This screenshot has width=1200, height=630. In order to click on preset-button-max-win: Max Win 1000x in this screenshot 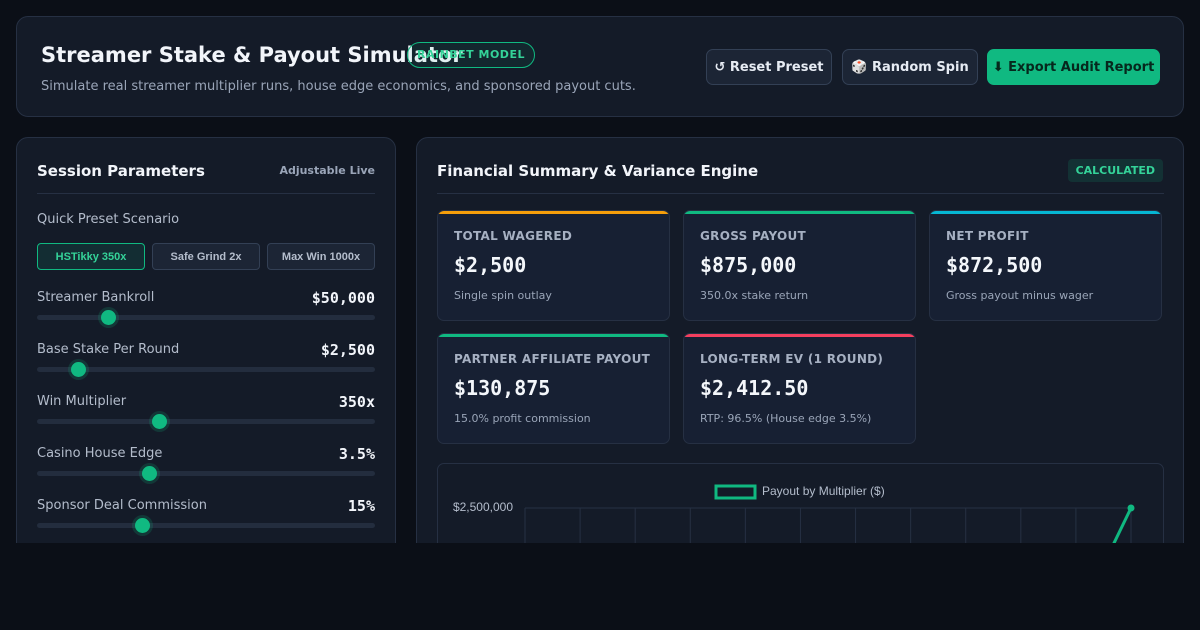, I will do `click(321, 256)`.